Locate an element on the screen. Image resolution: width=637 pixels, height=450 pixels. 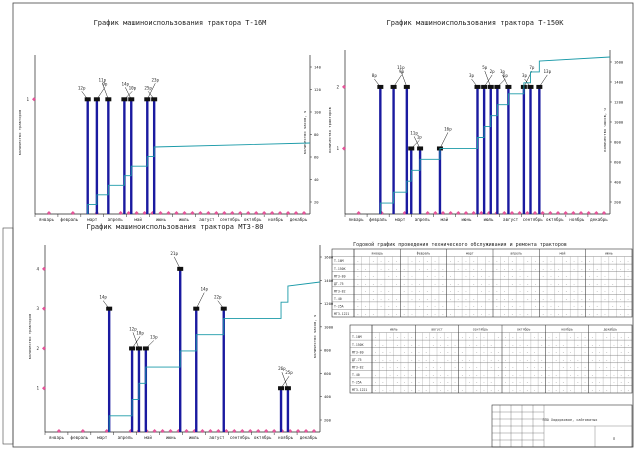
schedule-month: сентябрь is located at coordinates (480, 328).